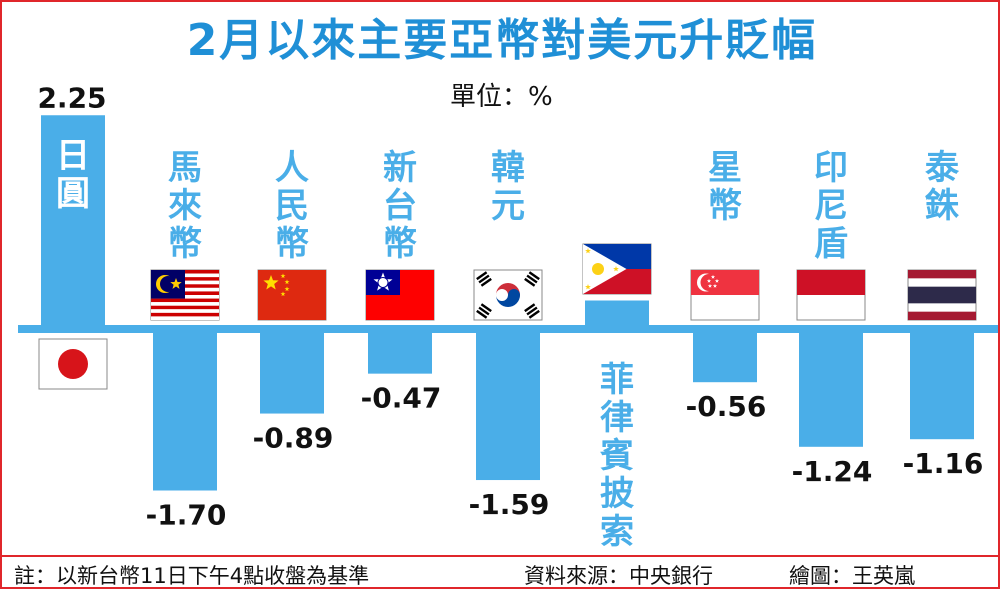 The image size is (1000, 589). Describe the element at coordinates (831, 206) in the screenshot. I see `category-label-8: 尼` at that location.